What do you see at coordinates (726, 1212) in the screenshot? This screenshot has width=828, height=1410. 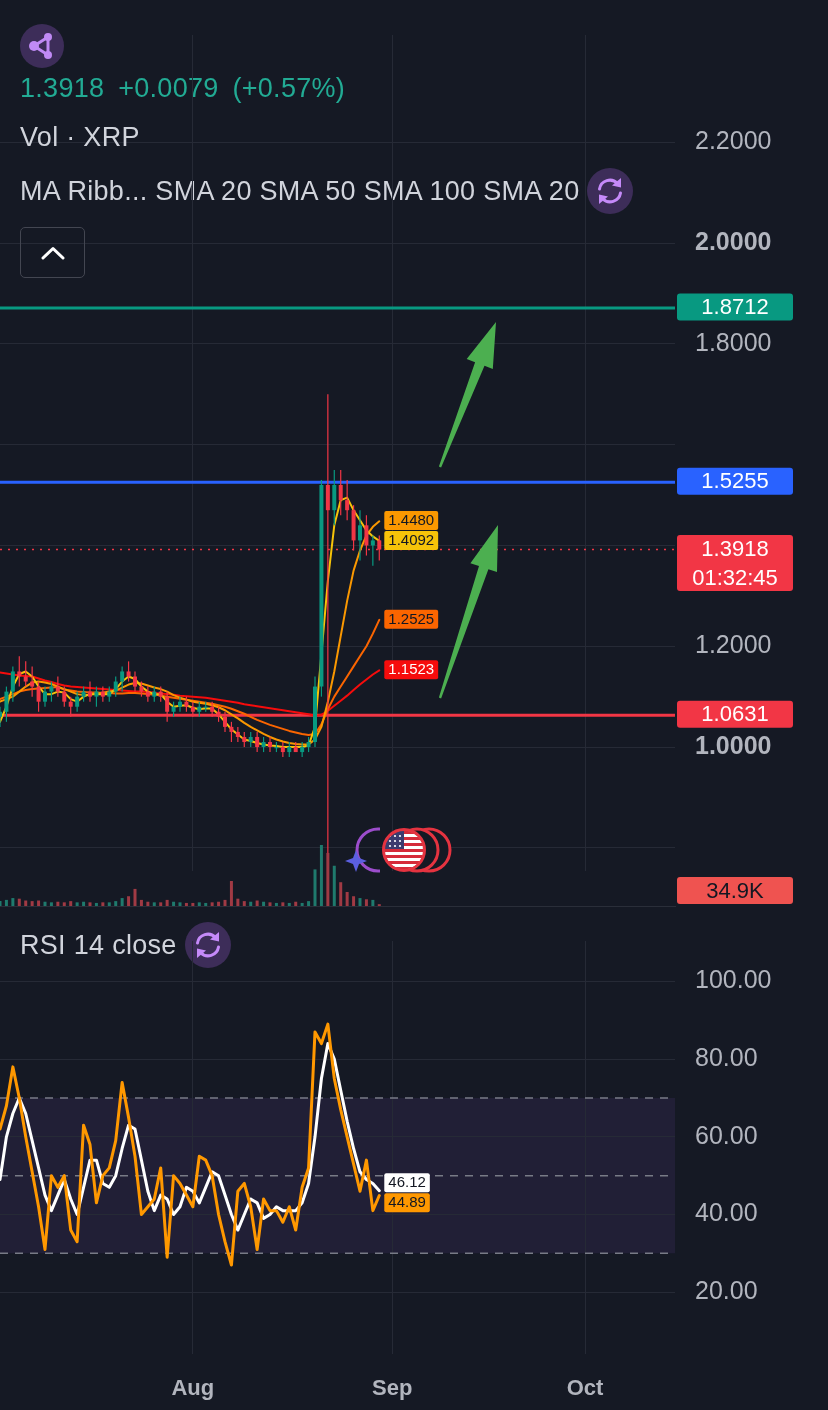 I see `y-tick-label: 40.00` at bounding box center [726, 1212].